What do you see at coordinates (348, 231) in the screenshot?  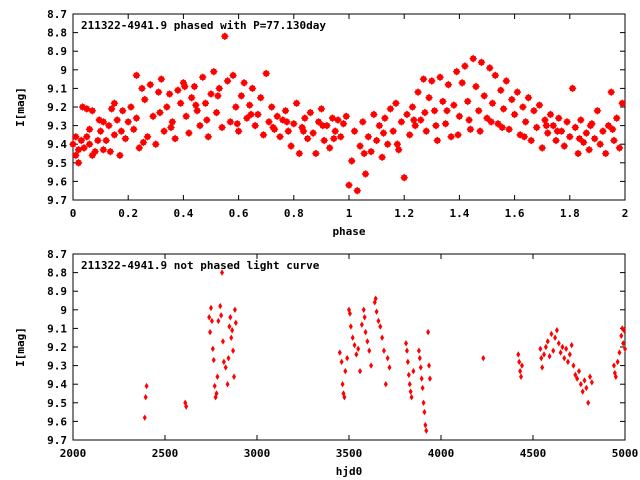 I see `phased-plot-xlabel: phase` at bounding box center [348, 231].